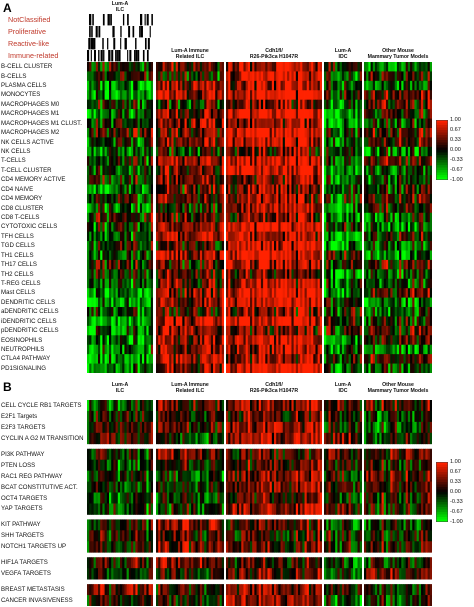 The height and width of the screenshot is (607, 474). What do you see at coordinates (145, 44) in the screenshot?
I see `barcode-tick` at bounding box center [145, 44].